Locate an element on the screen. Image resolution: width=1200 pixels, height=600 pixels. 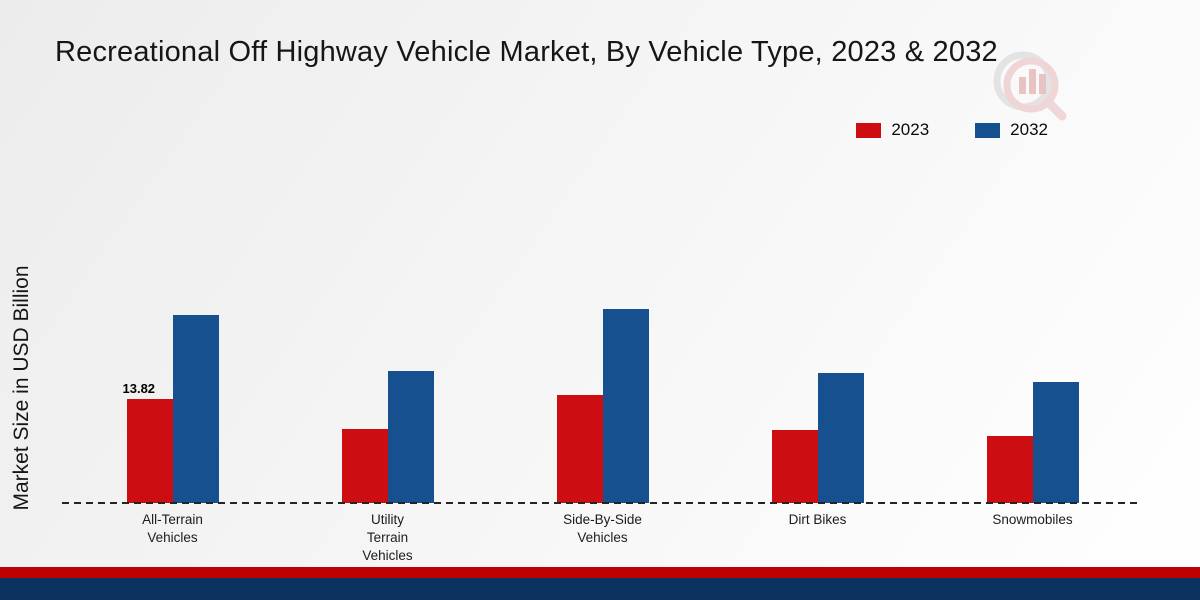
legend-swatch-2023 is located at coordinates (869, 130).